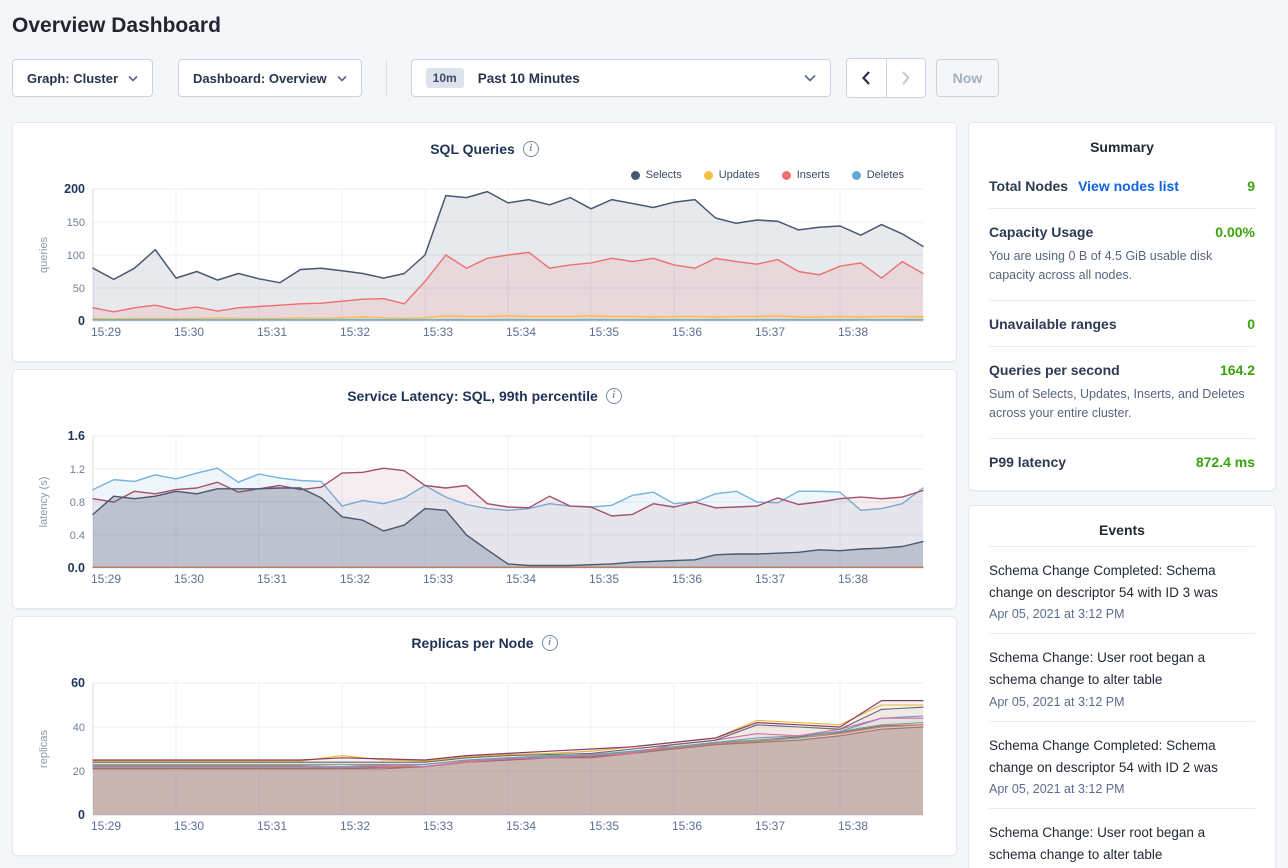 This screenshot has width=1288, height=868. I want to click on toolbar-divider, so click(386, 78).